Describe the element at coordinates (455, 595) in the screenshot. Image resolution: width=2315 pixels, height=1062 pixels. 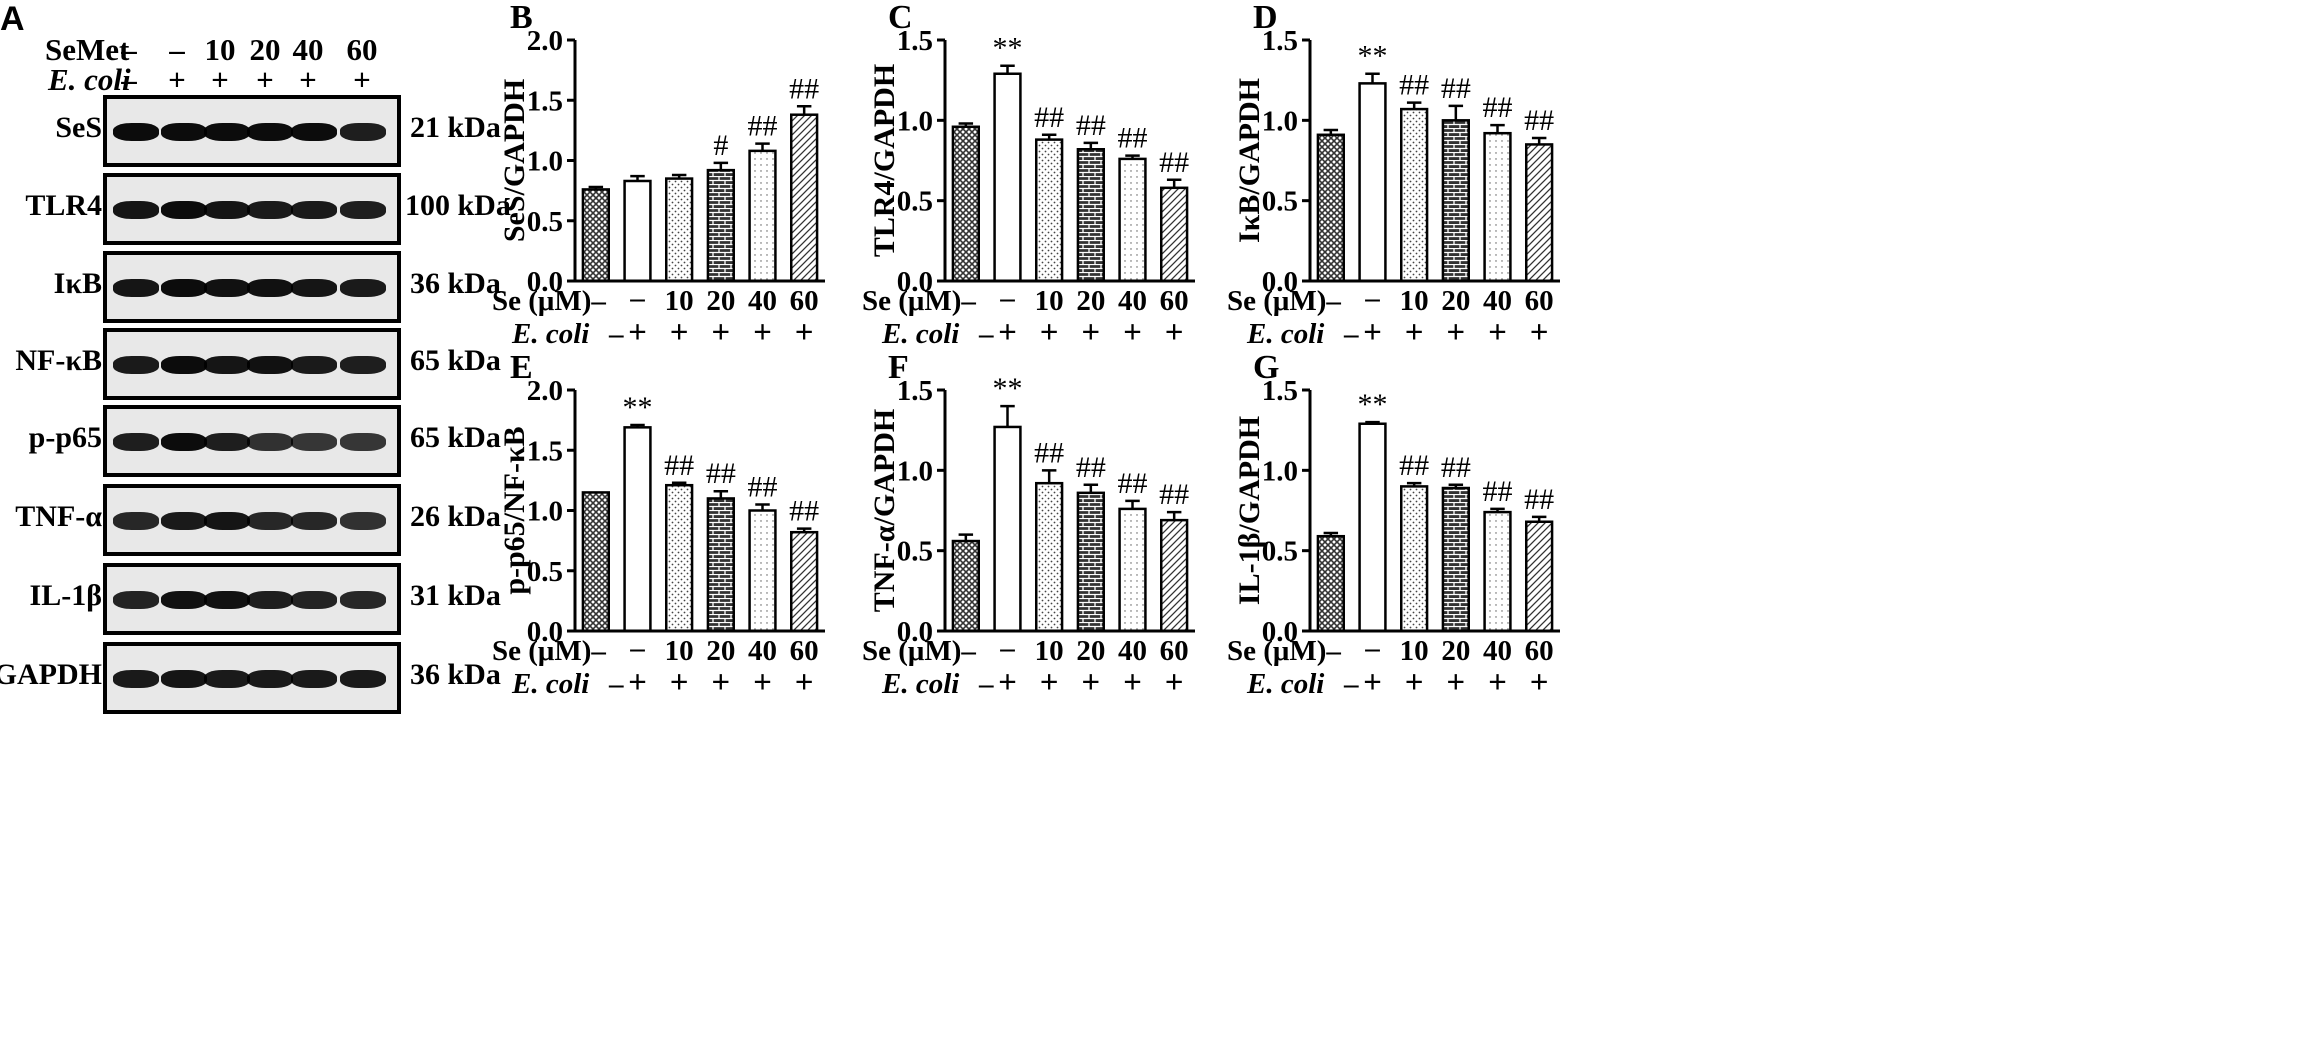
I see `wb-size-label: 31 kDa` at that location.